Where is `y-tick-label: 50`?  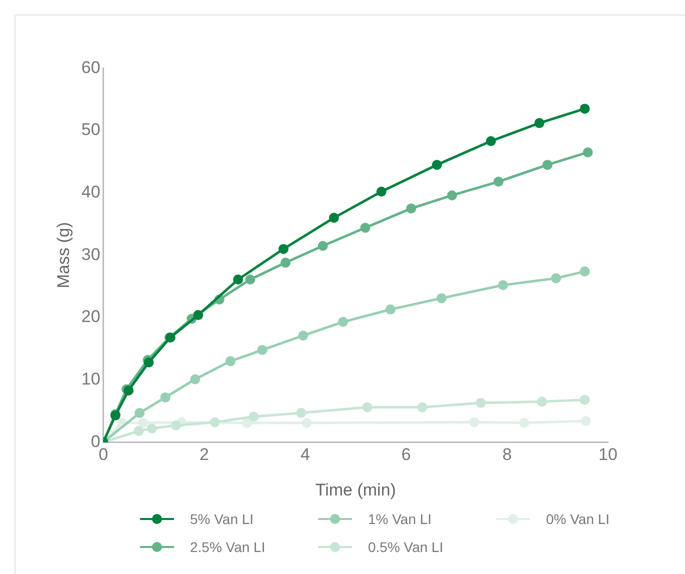
y-tick-label: 50 is located at coordinates (90, 130).